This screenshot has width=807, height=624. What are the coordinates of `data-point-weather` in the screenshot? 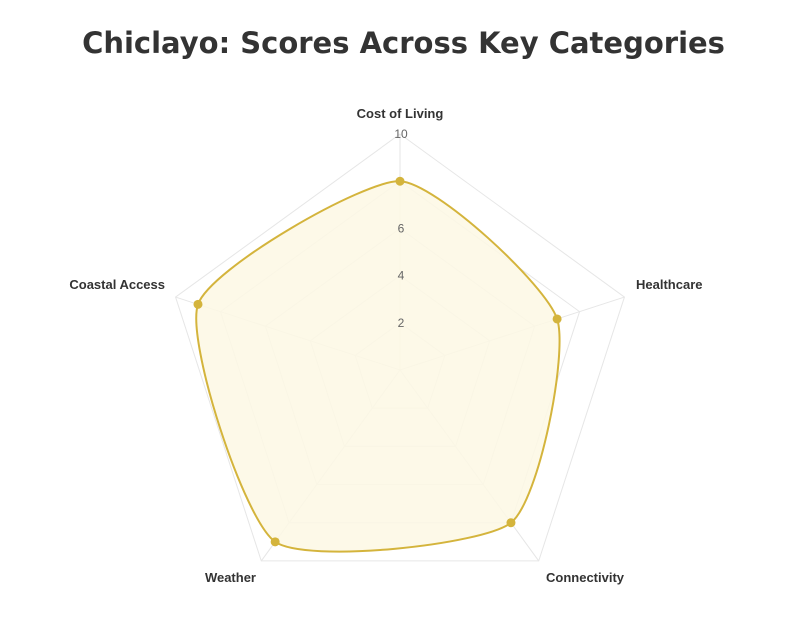 It's located at (275, 542).